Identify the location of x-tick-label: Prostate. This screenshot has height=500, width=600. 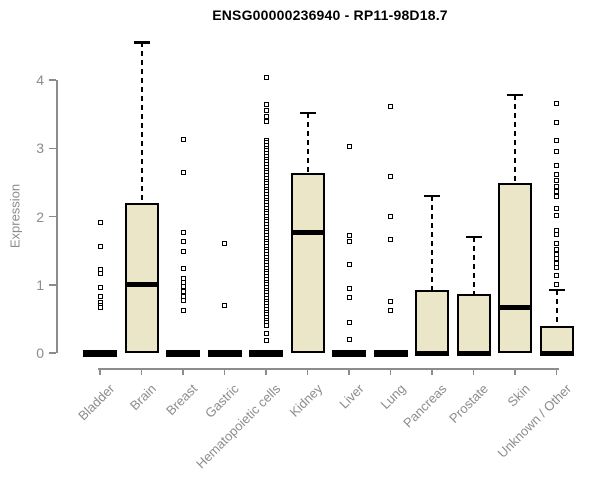
(469, 403).